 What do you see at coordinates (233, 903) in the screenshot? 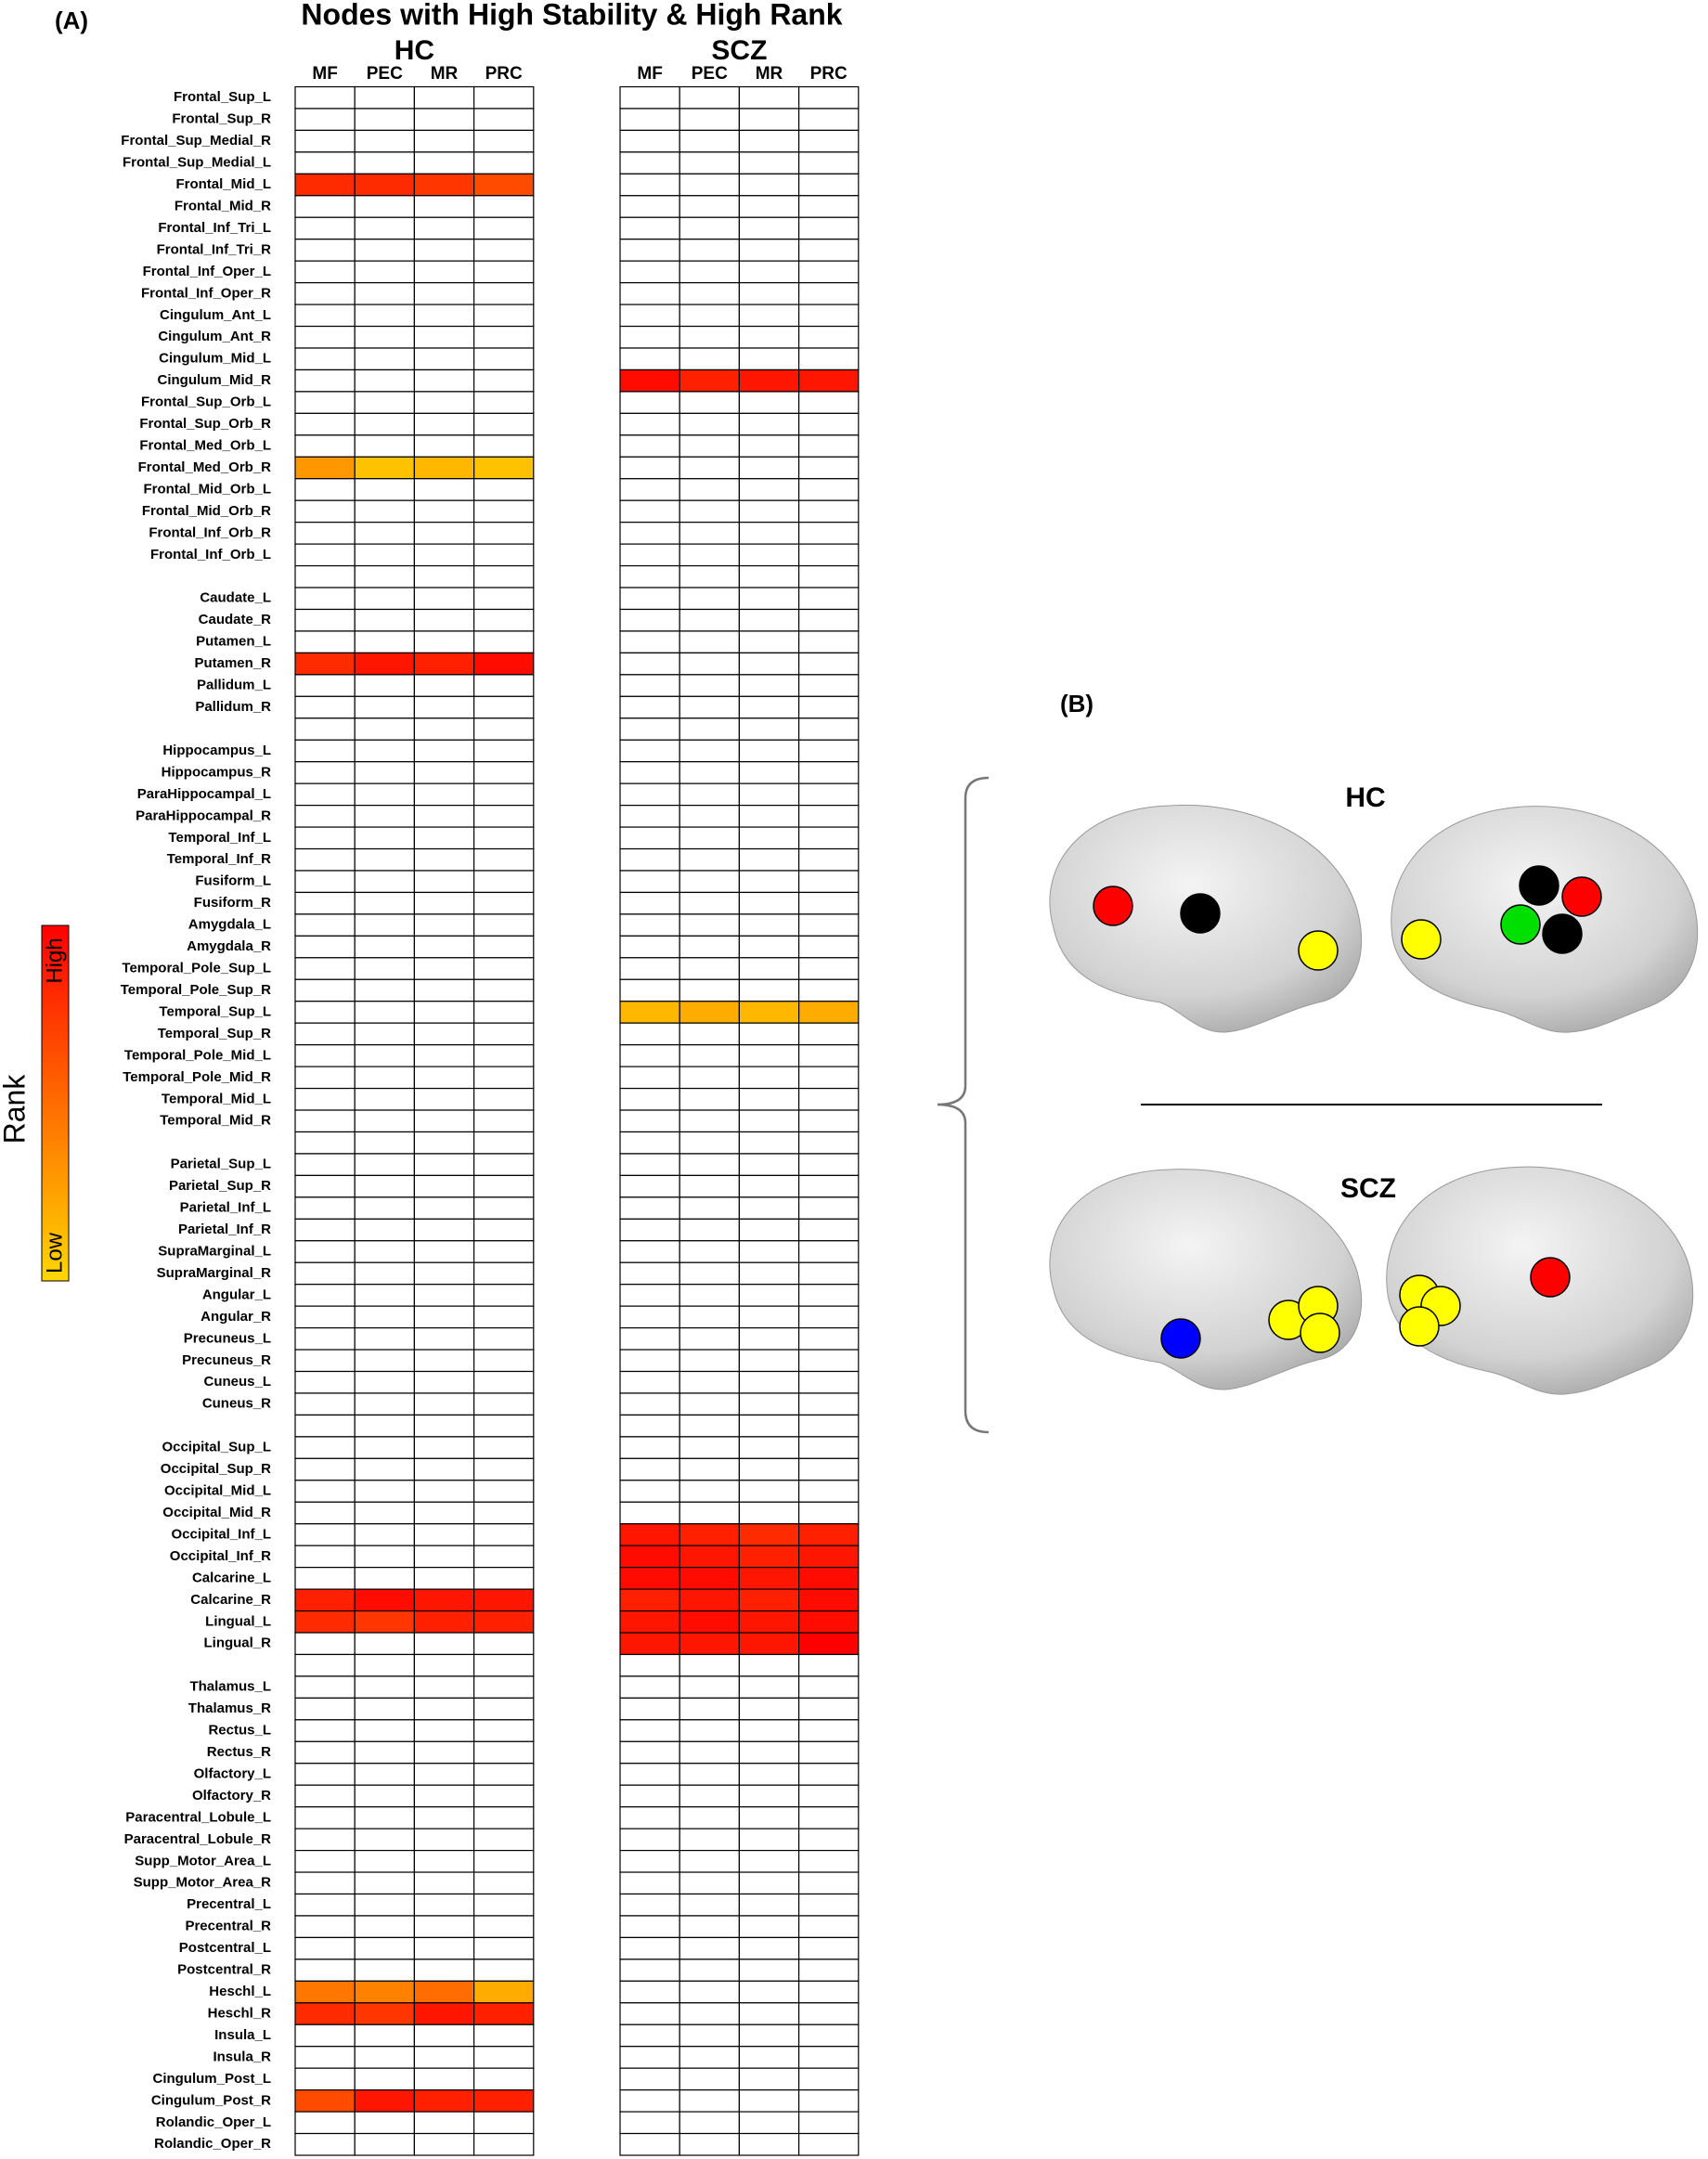
I see `row-label: Fusiform_R` at bounding box center [233, 903].